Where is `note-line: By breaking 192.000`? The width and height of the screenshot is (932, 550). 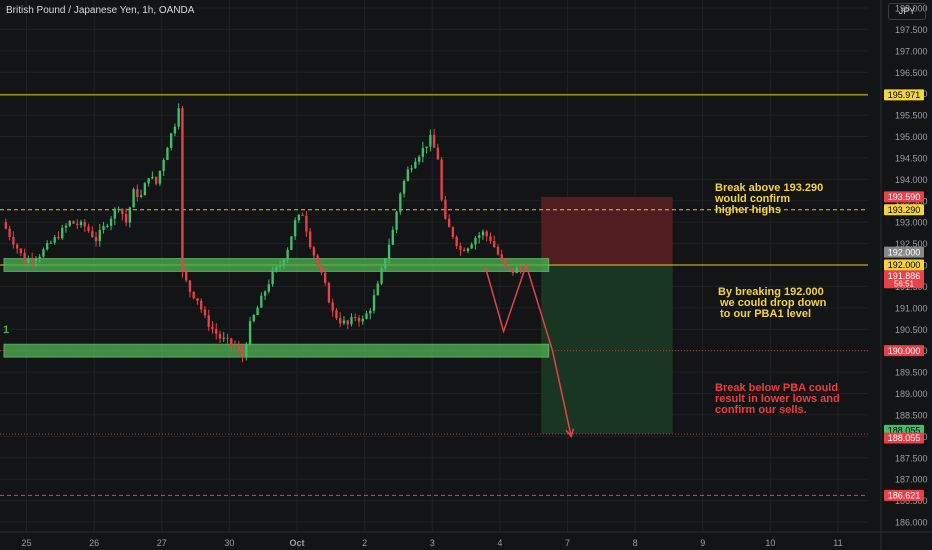 note-line: By breaking 192.000 is located at coordinates (771, 292).